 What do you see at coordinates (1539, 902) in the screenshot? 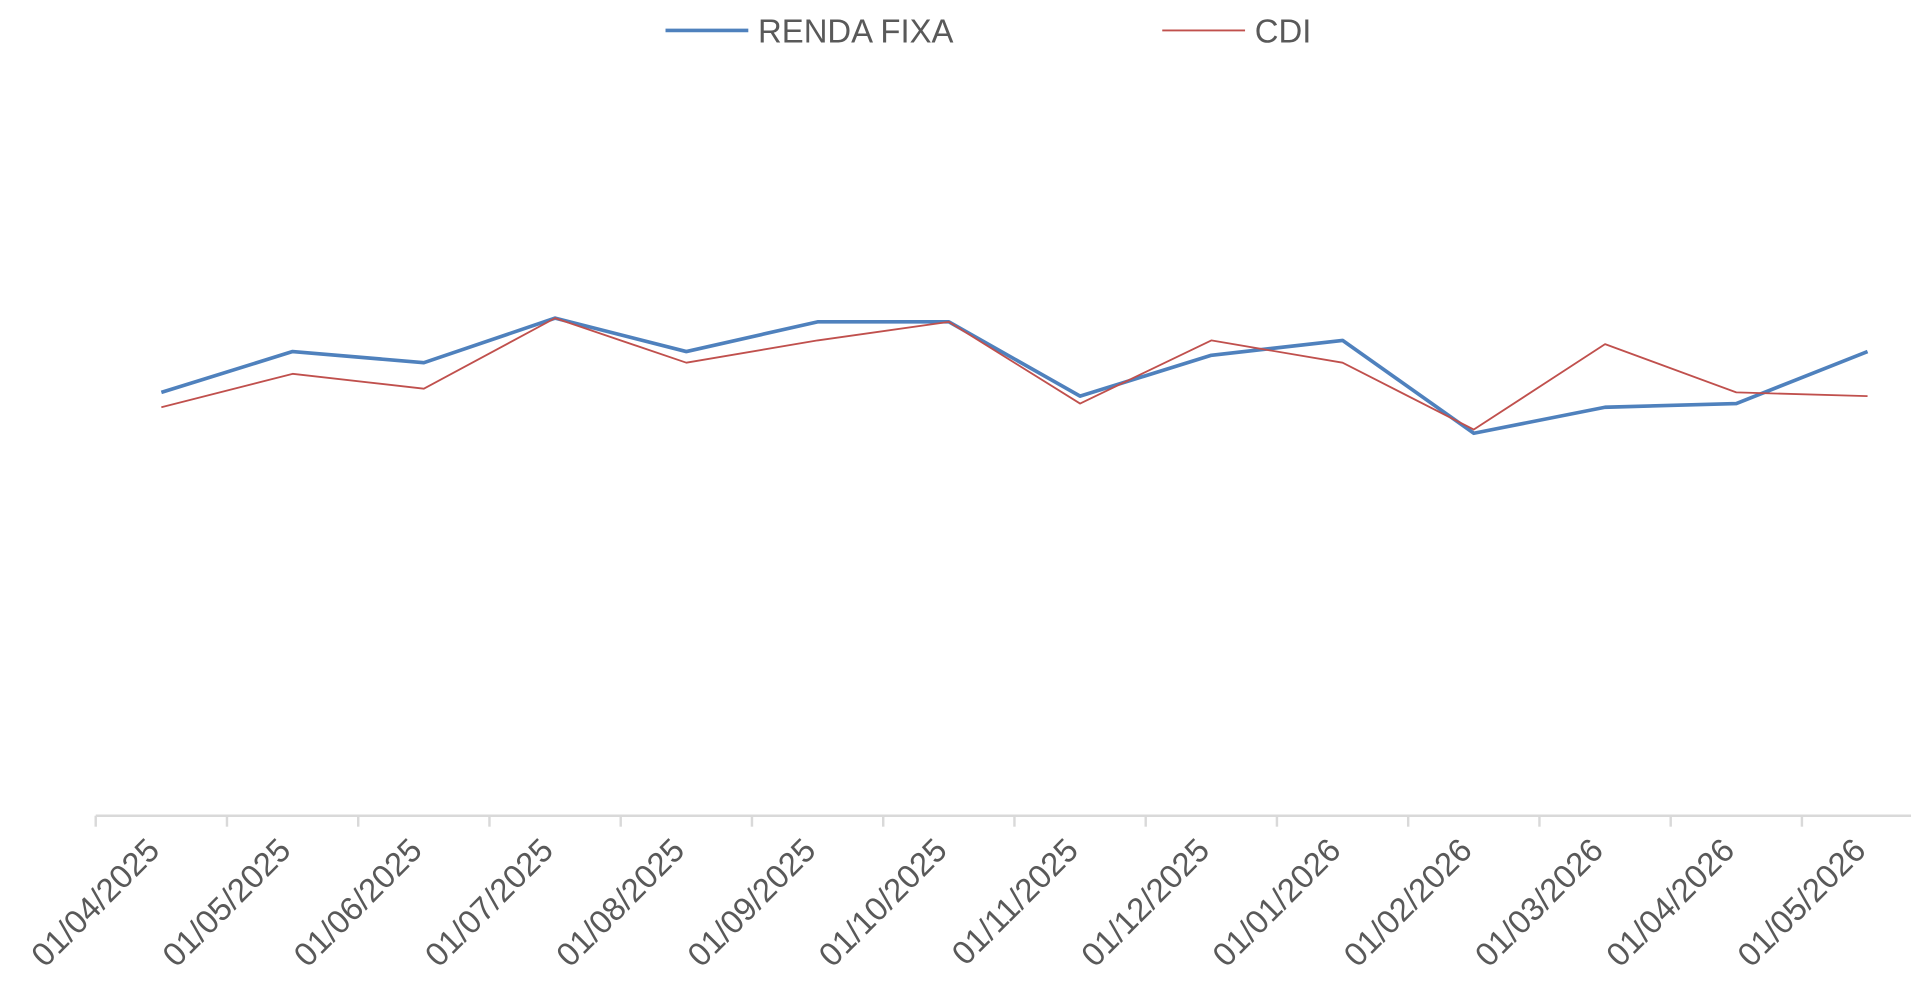
I see `x-tick-label: 01/03/2026` at bounding box center [1539, 902].